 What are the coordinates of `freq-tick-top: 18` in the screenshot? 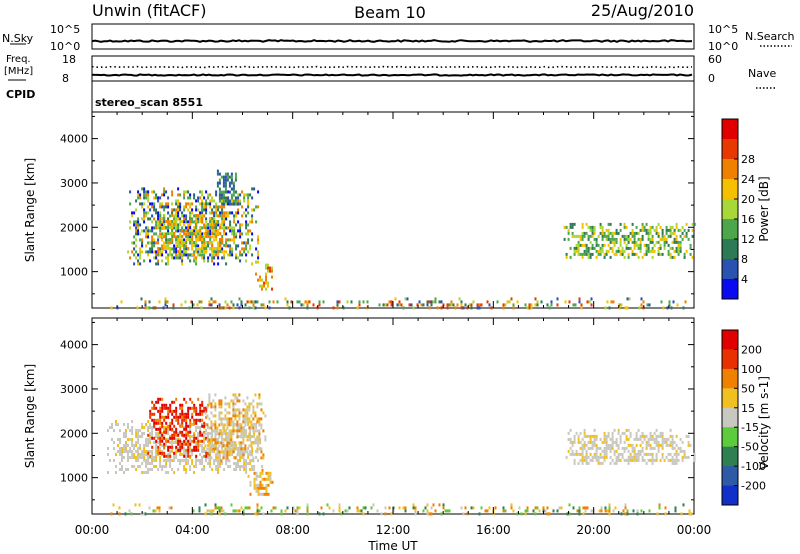 It's located at (69, 59).